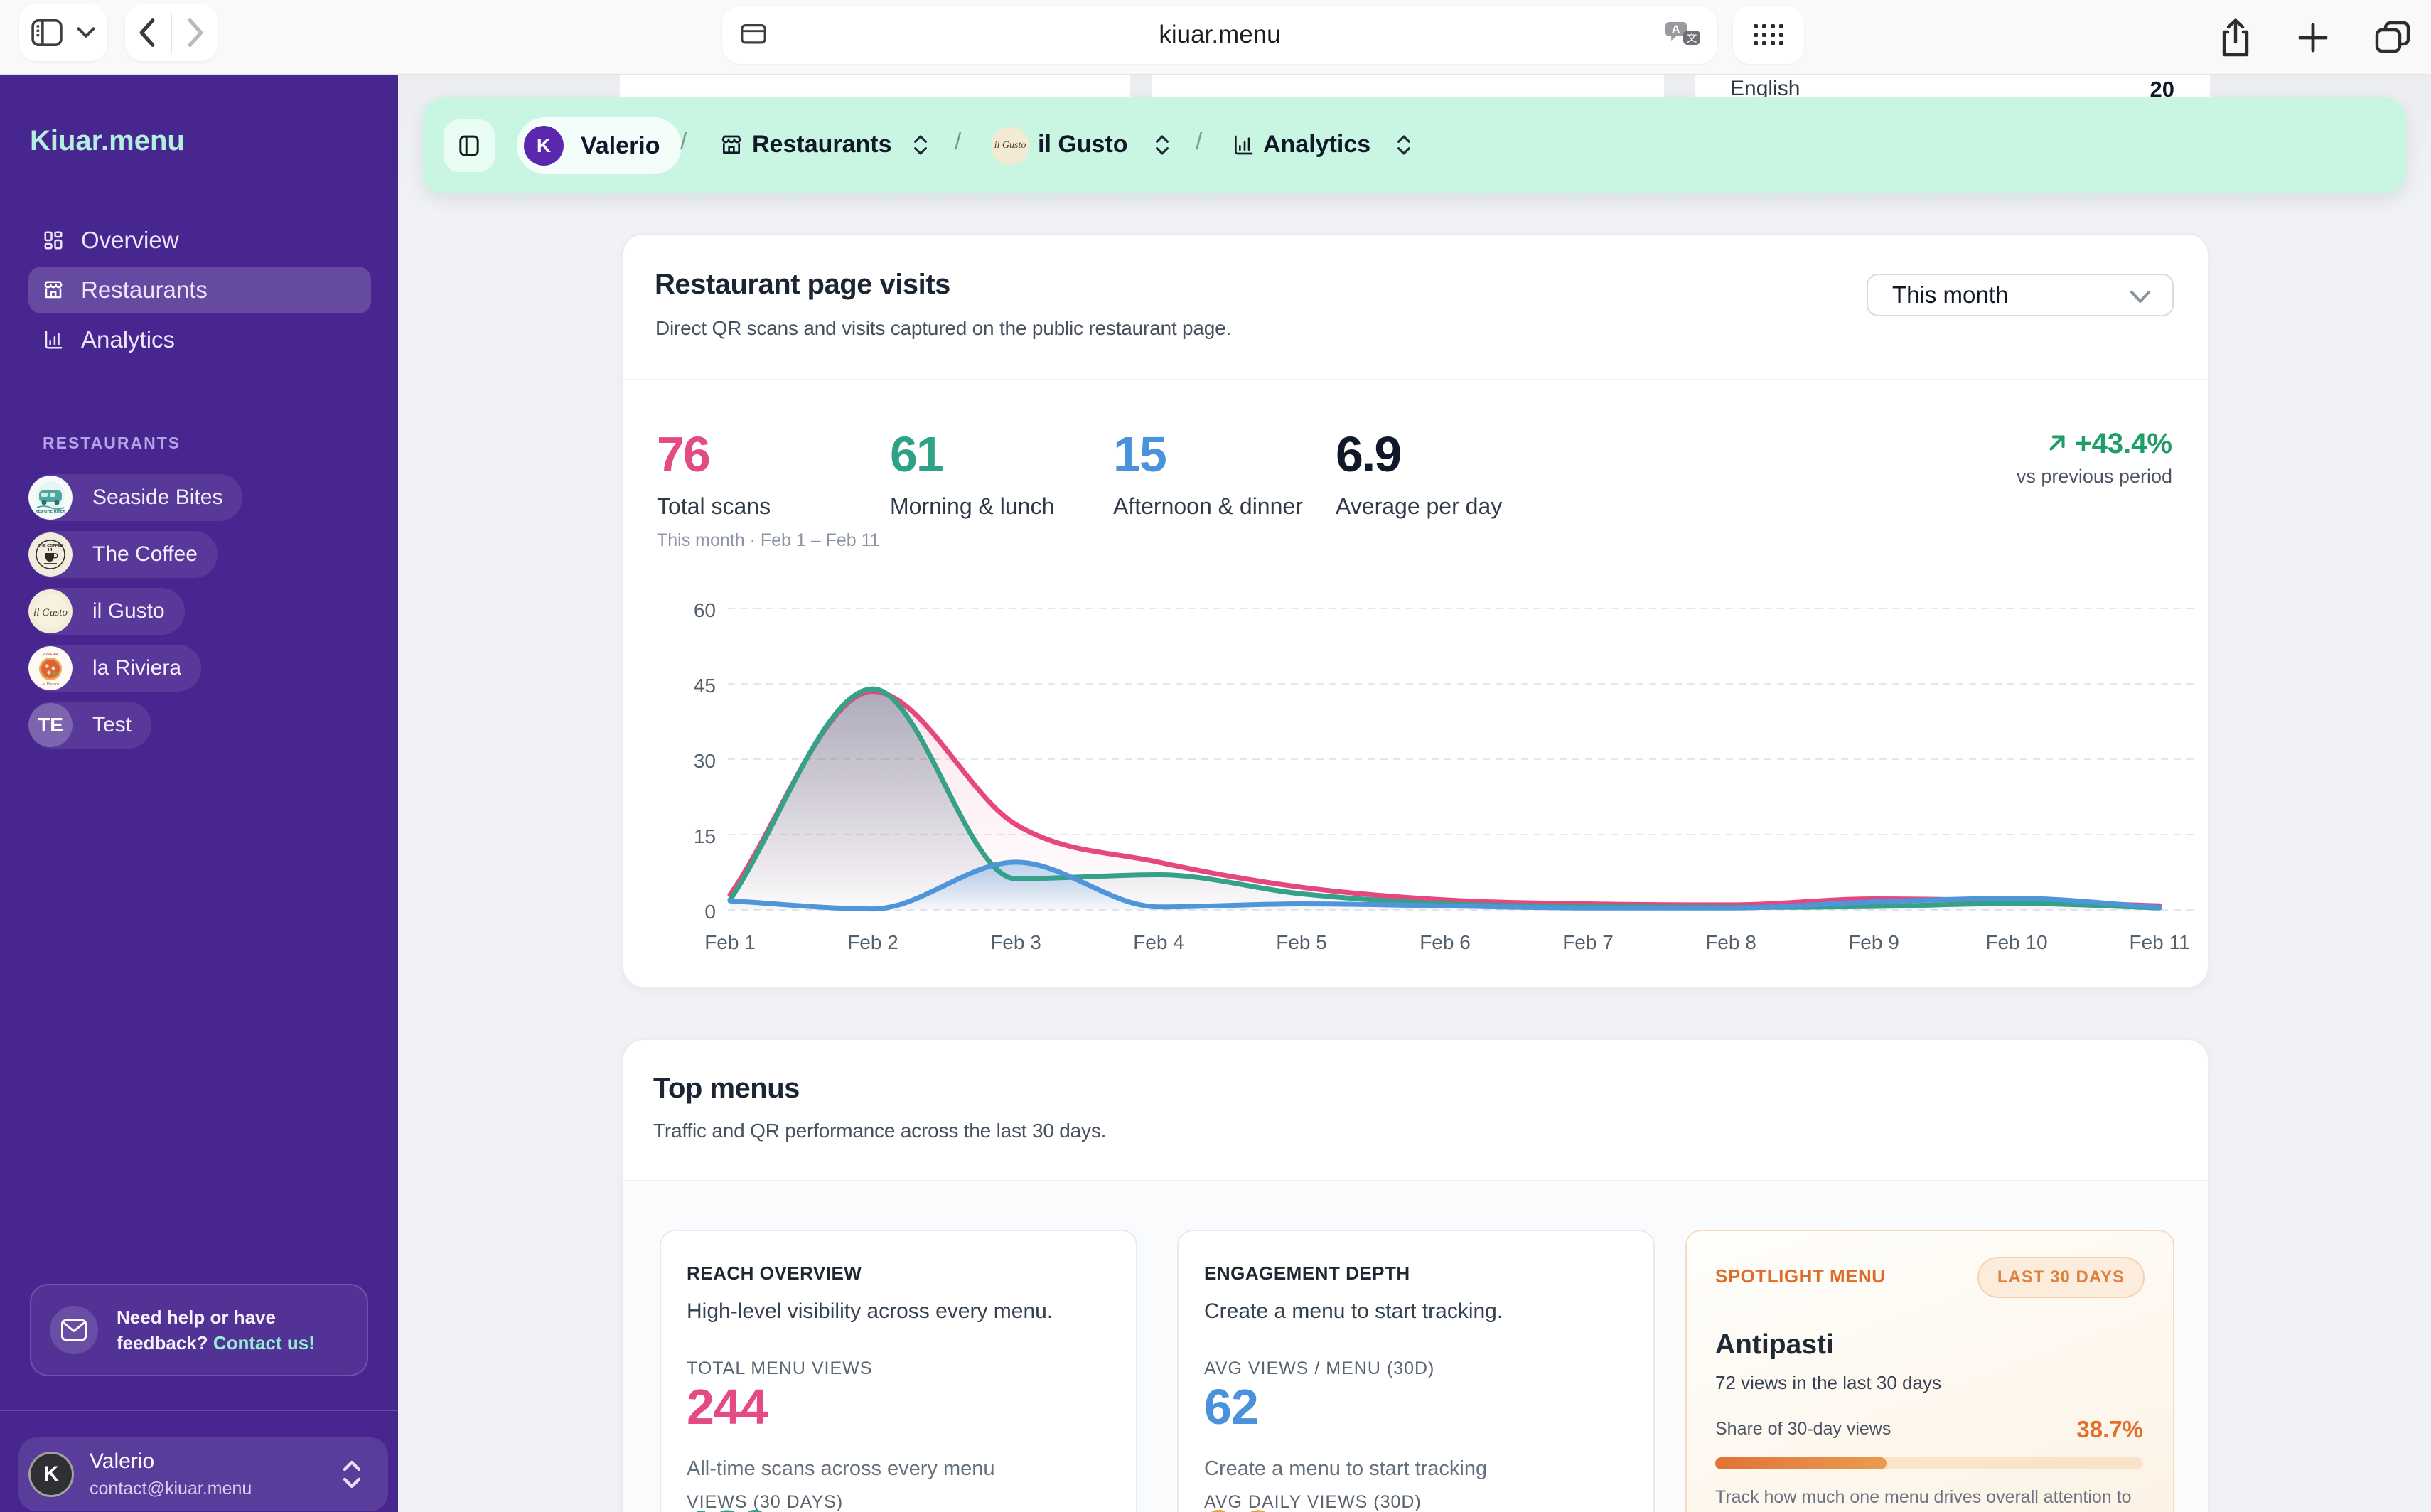 The width and height of the screenshot is (2431, 1512). I want to click on svg-text: Feb 10, so click(2016, 942).